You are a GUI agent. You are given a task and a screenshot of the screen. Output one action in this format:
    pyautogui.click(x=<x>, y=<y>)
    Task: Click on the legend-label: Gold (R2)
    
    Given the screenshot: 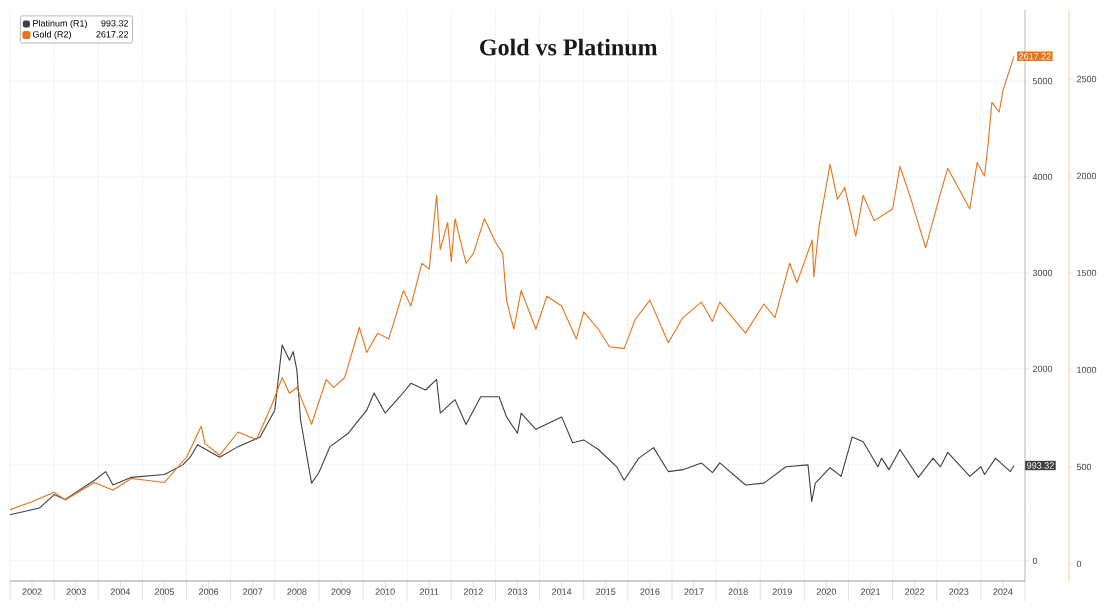 What is the action you would take?
    pyautogui.click(x=51, y=35)
    